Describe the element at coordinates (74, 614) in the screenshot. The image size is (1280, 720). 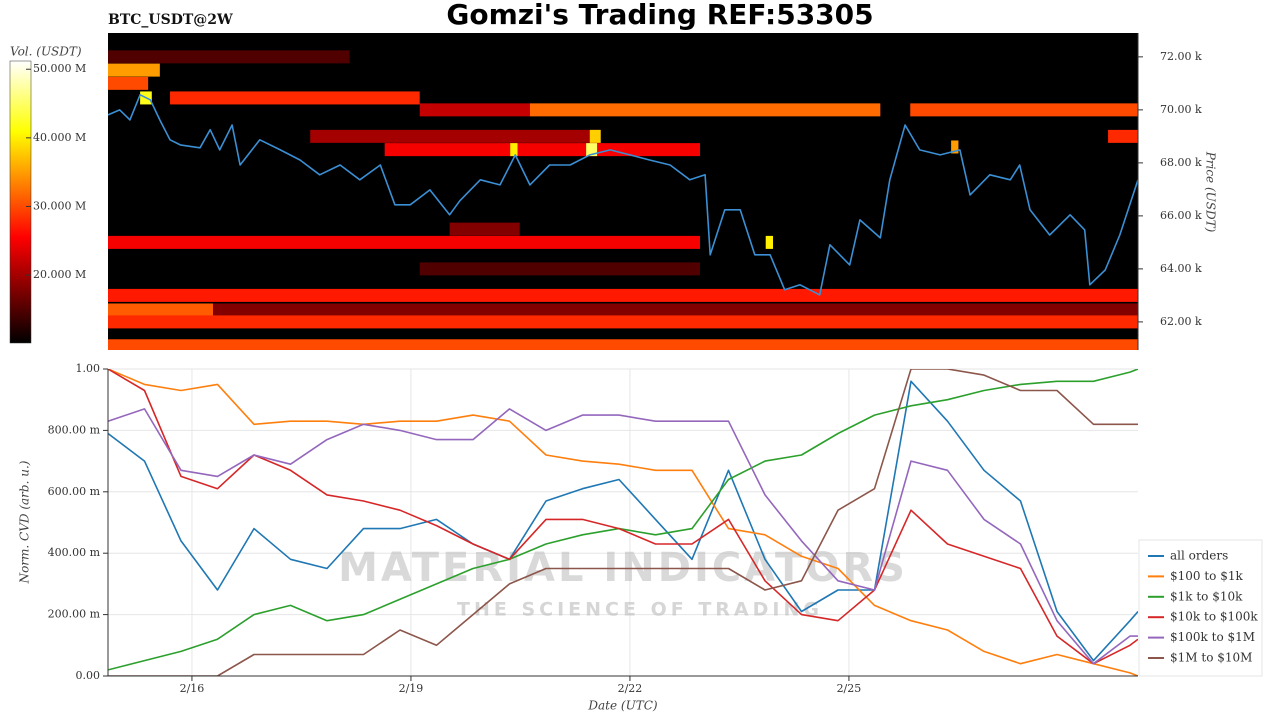
I see `y-tick-label: 200.00 m` at that location.